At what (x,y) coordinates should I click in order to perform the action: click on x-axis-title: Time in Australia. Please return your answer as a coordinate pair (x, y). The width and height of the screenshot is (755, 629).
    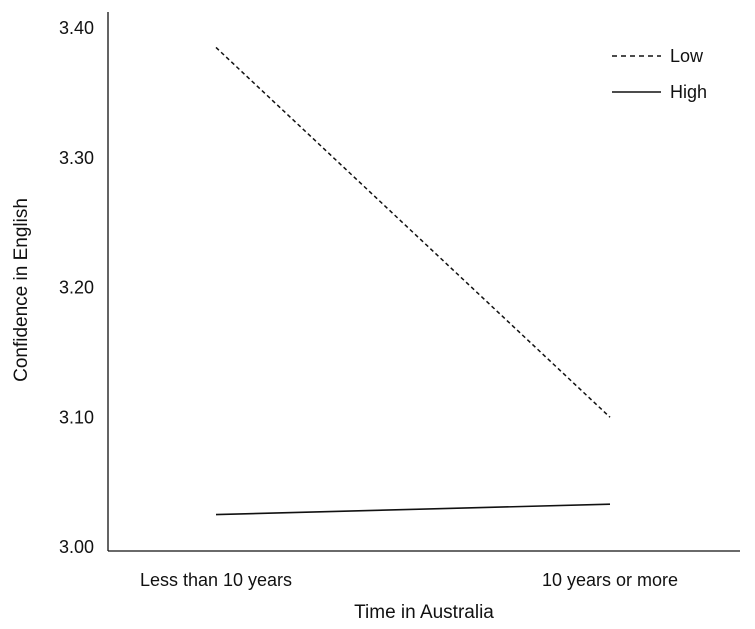
    Looking at the image, I should click on (424, 612).